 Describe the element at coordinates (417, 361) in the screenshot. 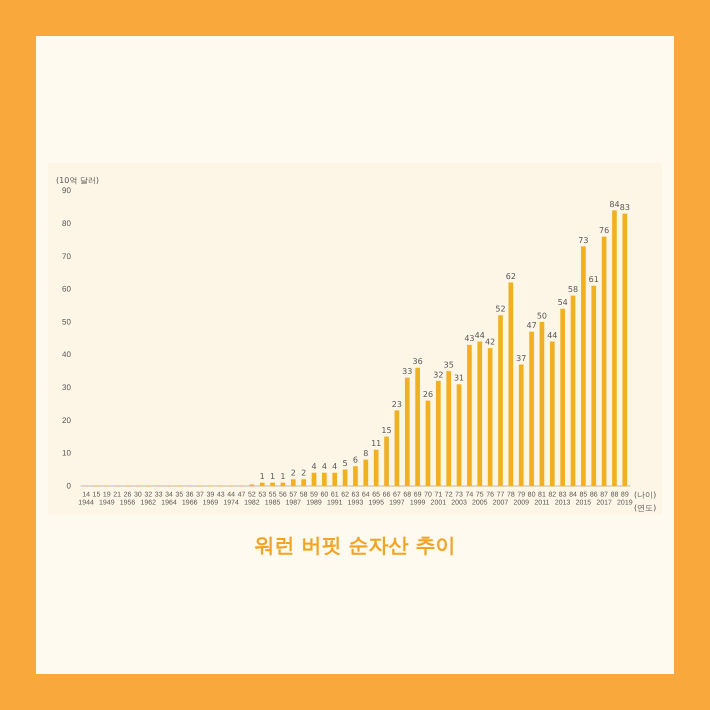

I see `data-label: 36` at that location.